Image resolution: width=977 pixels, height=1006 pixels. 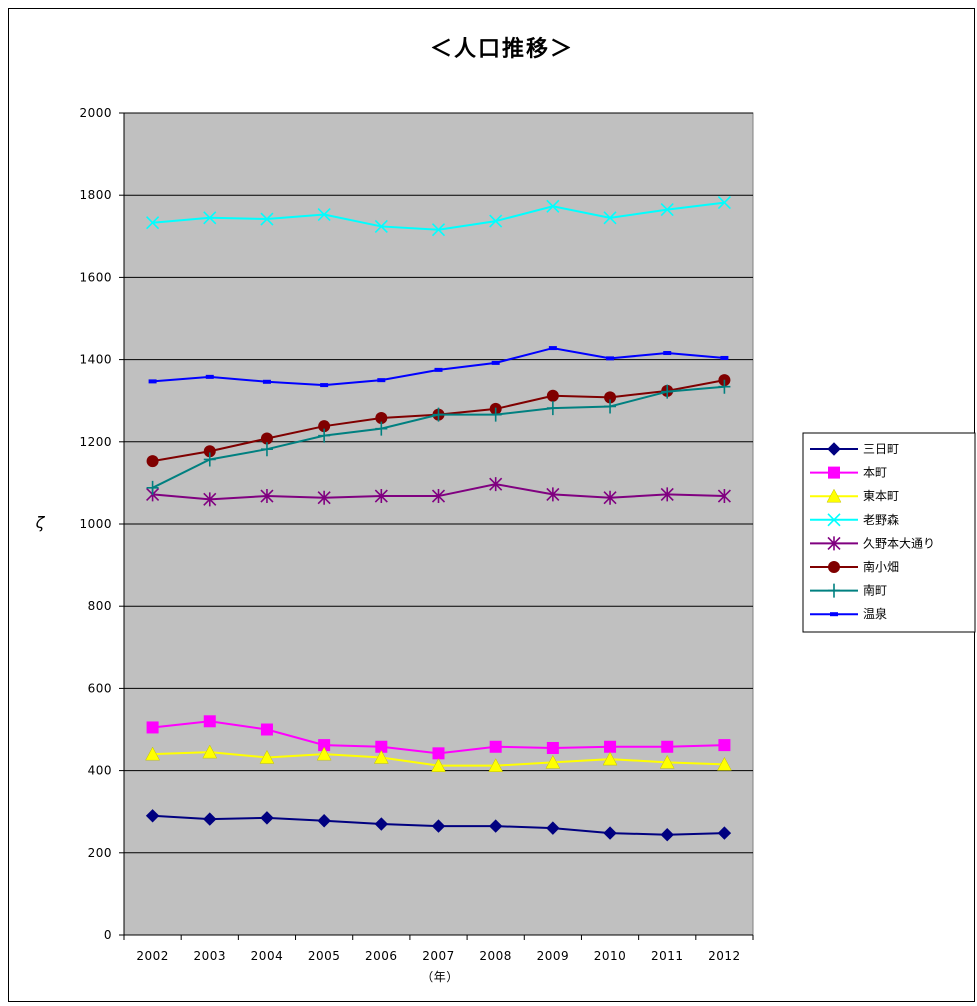 What do you see at coordinates (95, 195) in the screenshot?
I see `y-tick-label: 1800` at bounding box center [95, 195].